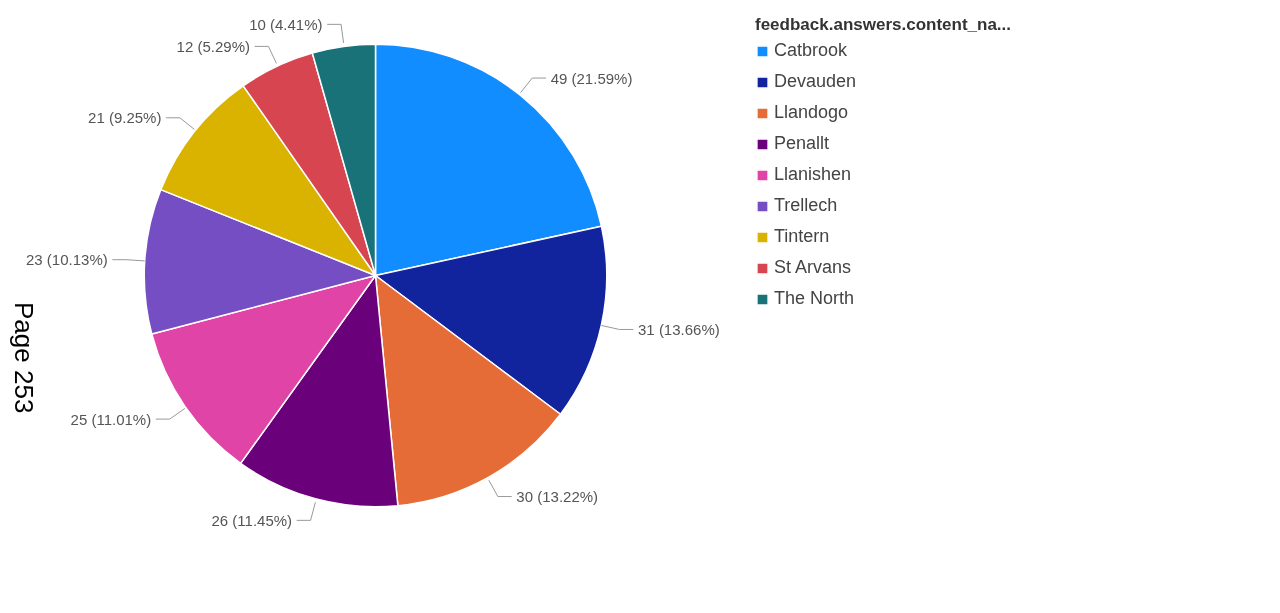  What do you see at coordinates (213, 46) in the screenshot?
I see `data-label: 12 (5.29%)` at bounding box center [213, 46].